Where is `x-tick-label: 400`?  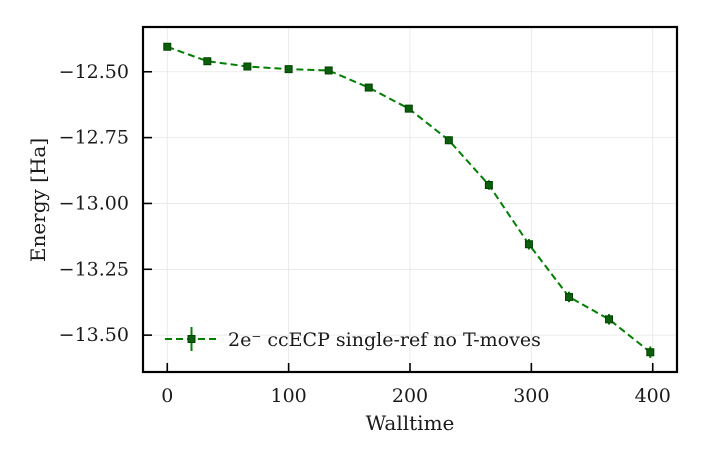
x-tick-label: 400 is located at coordinates (653, 396).